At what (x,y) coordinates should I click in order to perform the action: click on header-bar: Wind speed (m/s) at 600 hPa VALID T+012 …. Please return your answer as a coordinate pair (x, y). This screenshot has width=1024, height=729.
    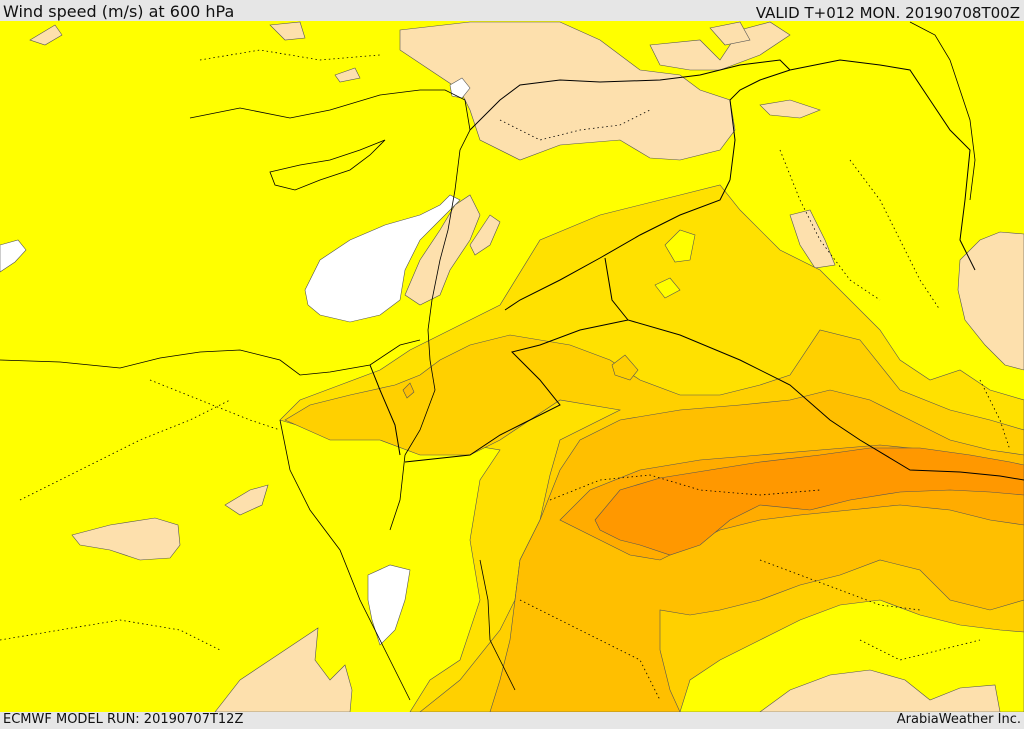
    Looking at the image, I should click on (512, 11).